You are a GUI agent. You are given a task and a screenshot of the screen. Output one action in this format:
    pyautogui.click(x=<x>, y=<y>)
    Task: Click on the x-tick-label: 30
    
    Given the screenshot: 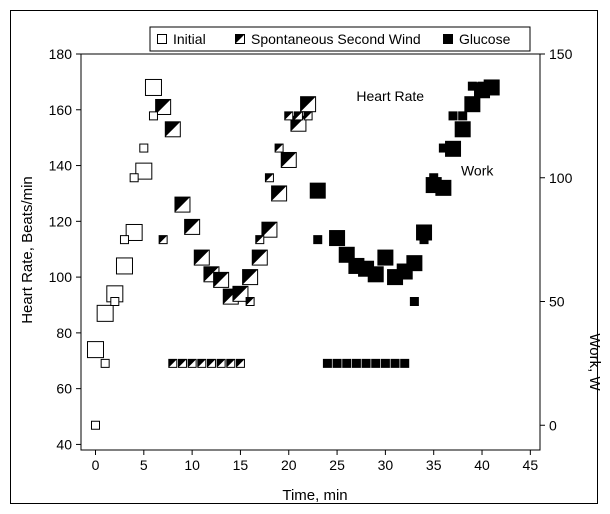 What is the action you would take?
    pyautogui.click(x=386, y=465)
    